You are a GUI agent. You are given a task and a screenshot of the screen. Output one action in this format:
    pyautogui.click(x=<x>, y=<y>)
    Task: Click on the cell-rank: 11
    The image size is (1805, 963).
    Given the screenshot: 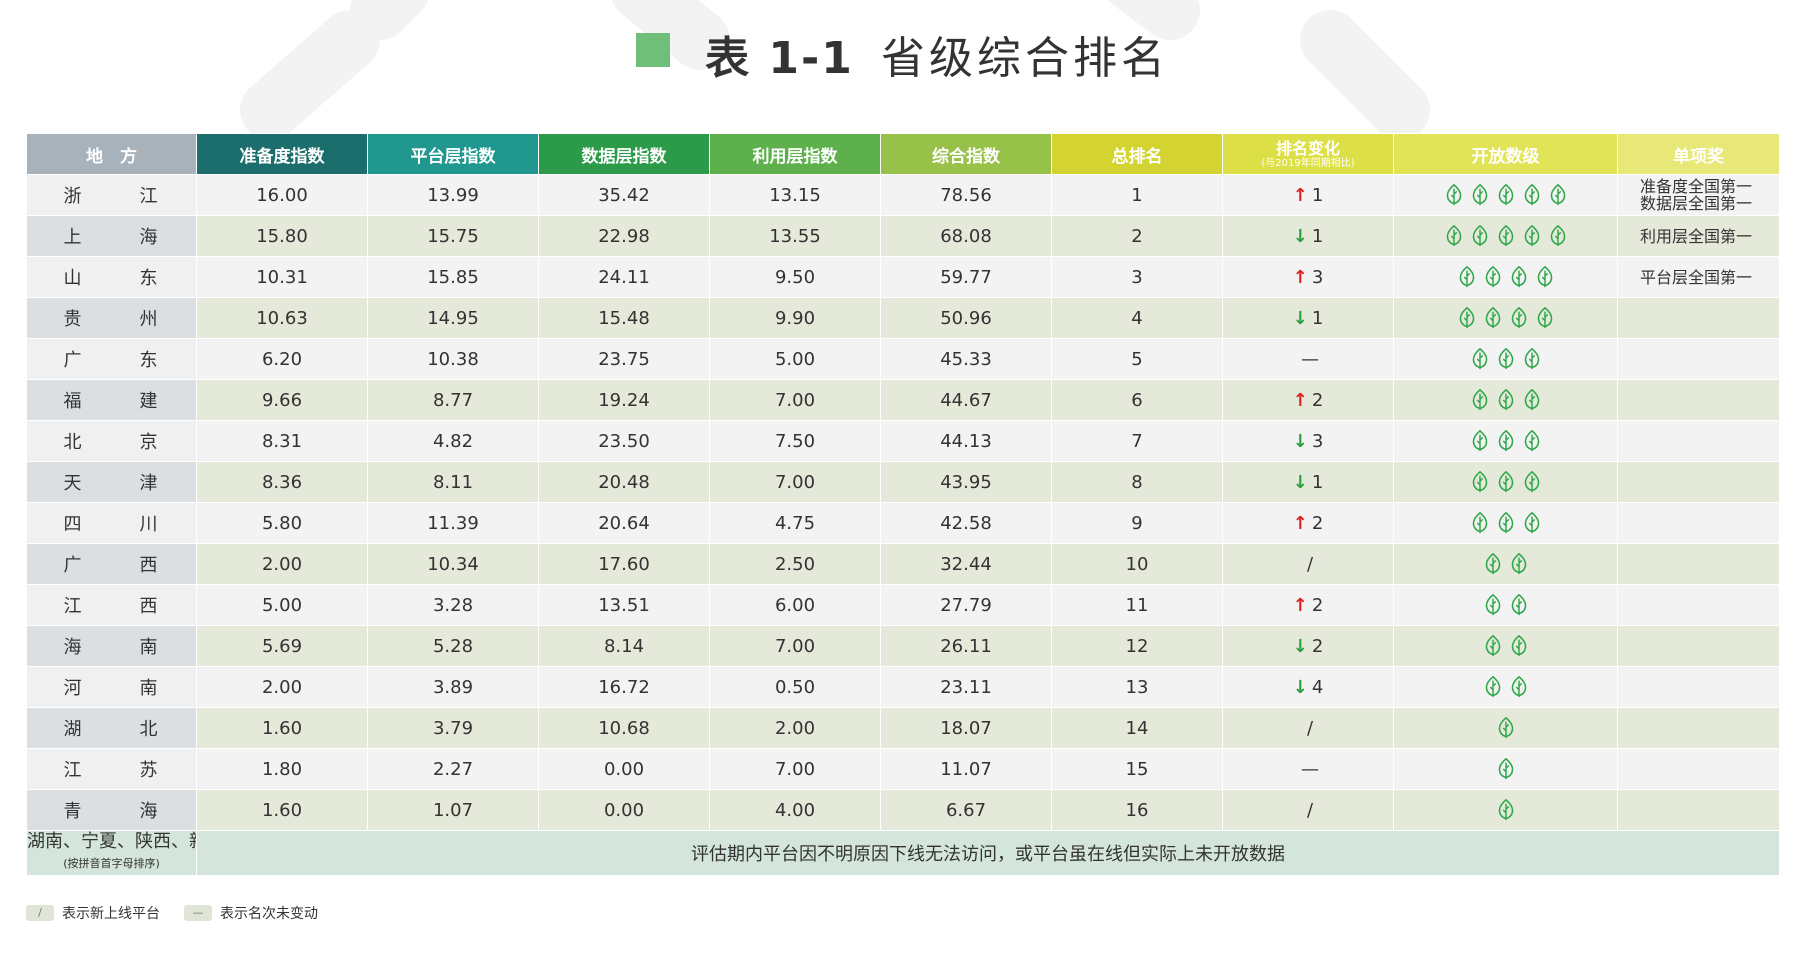 What is the action you would take?
    pyautogui.click(x=1137, y=605)
    